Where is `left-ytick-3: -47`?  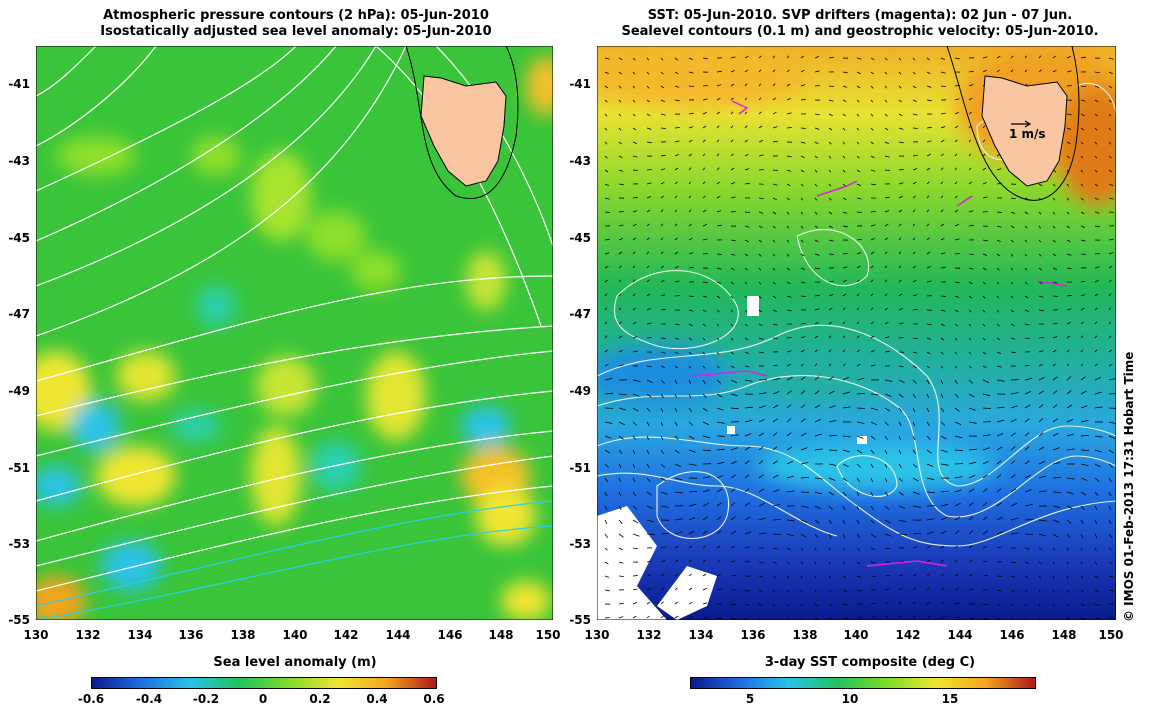 left-ytick-3: -47 is located at coordinates (19, 314).